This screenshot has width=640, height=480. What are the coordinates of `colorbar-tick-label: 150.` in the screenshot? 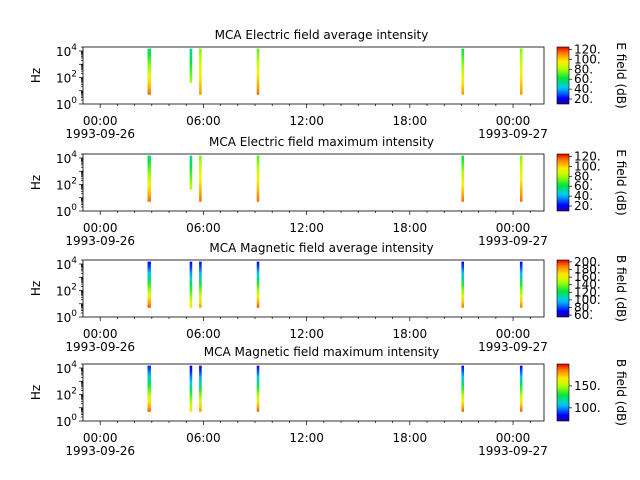 It's located at (587, 386).